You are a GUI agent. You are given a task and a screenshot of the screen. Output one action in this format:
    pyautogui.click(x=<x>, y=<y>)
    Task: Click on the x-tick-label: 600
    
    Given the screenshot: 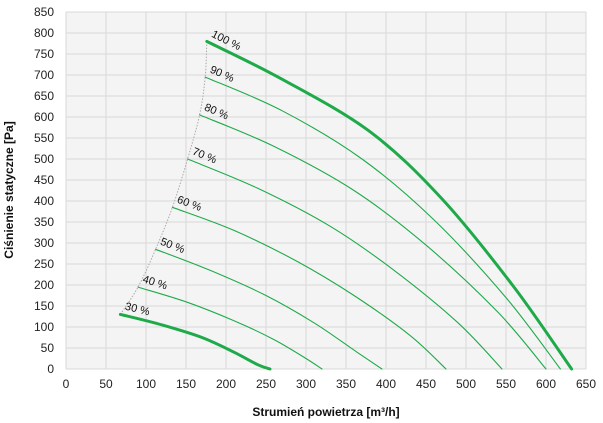 What is the action you would take?
    pyautogui.click(x=546, y=384)
    